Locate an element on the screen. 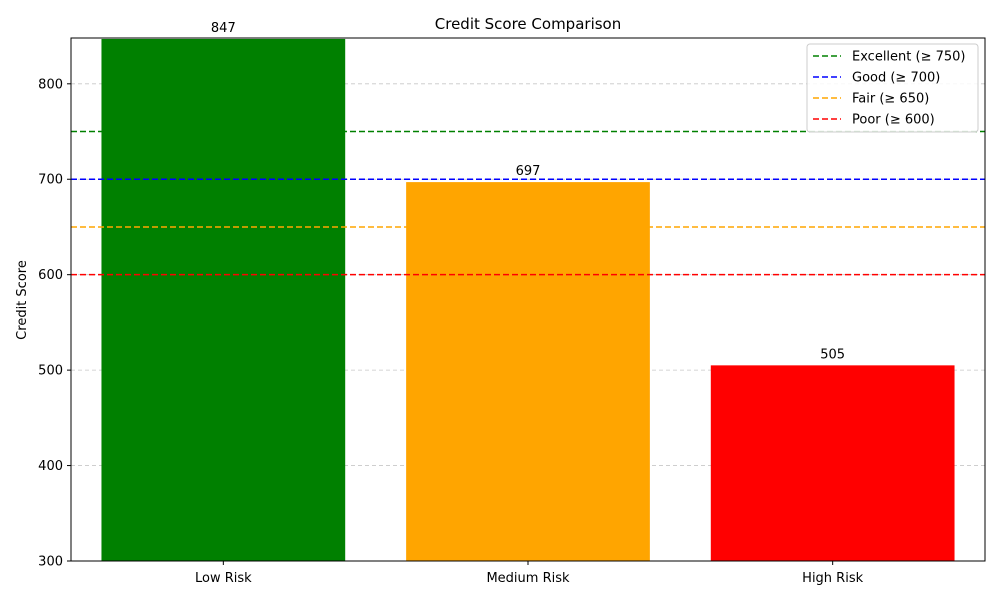 This screenshot has height=604, width=1000. bar-high-risk is located at coordinates (832, 463).